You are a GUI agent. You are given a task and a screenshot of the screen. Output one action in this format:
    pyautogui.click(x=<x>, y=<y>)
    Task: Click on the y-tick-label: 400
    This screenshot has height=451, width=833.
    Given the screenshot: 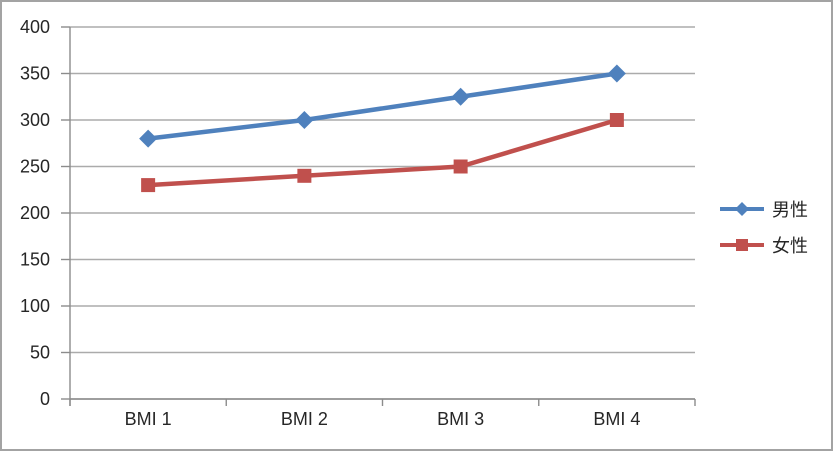 What is the action you would take?
    pyautogui.click(x=35, y=27)
    